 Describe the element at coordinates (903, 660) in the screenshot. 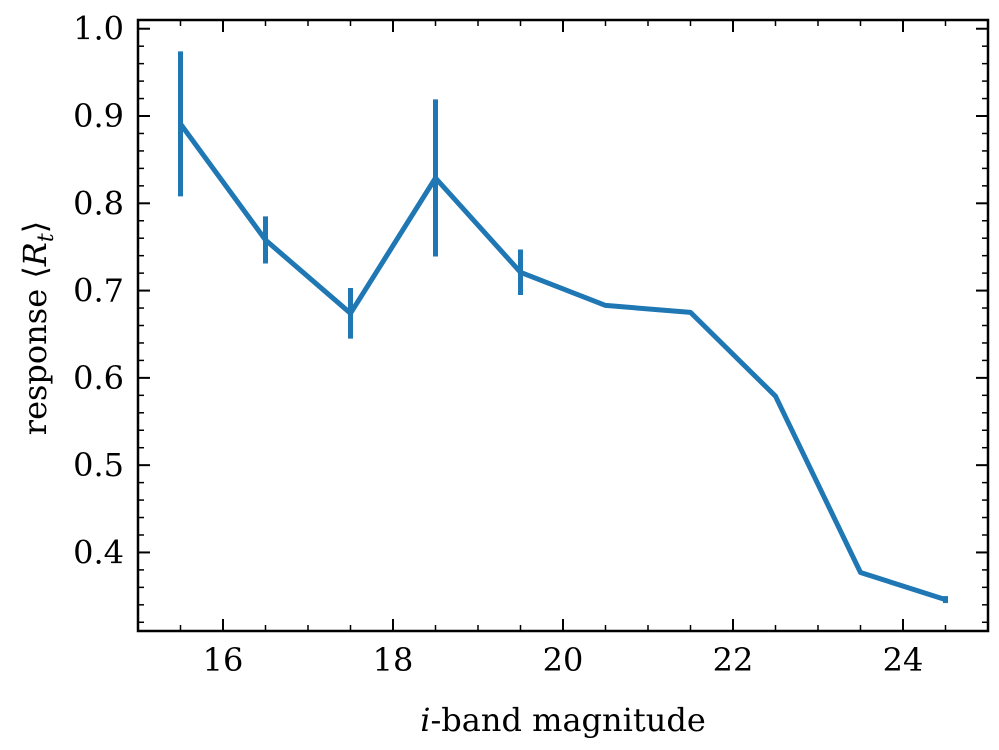

I see `x-tick-label: 24` at that location.